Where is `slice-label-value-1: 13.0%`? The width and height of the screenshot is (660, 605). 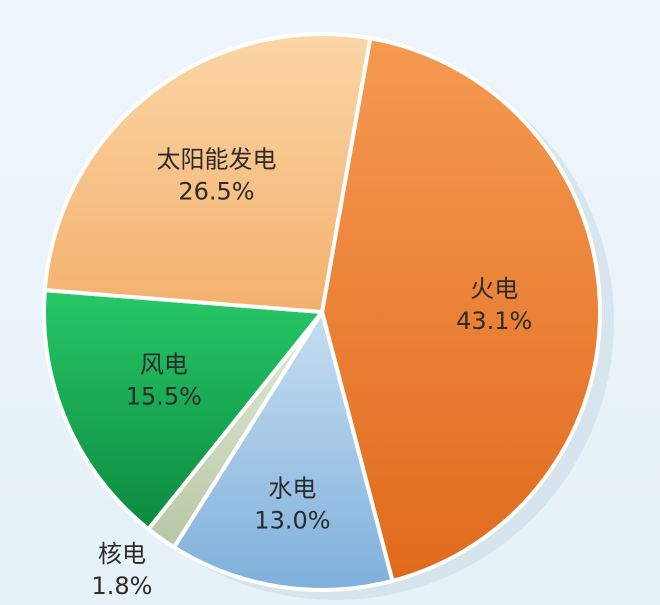 slice-label-value-1: 13.0% is located at coordinates (292, 520).